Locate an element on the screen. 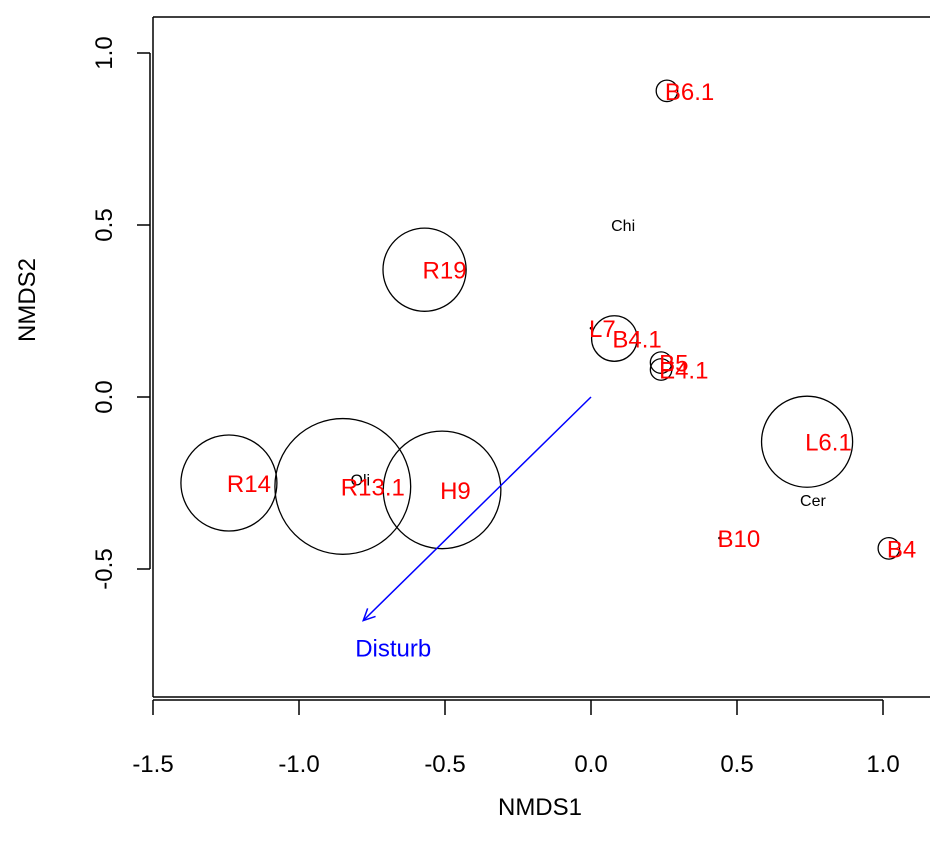 This screenshot has height=852, width=930. x-tick-label: 0.0 is located at coordinates (590, 764).